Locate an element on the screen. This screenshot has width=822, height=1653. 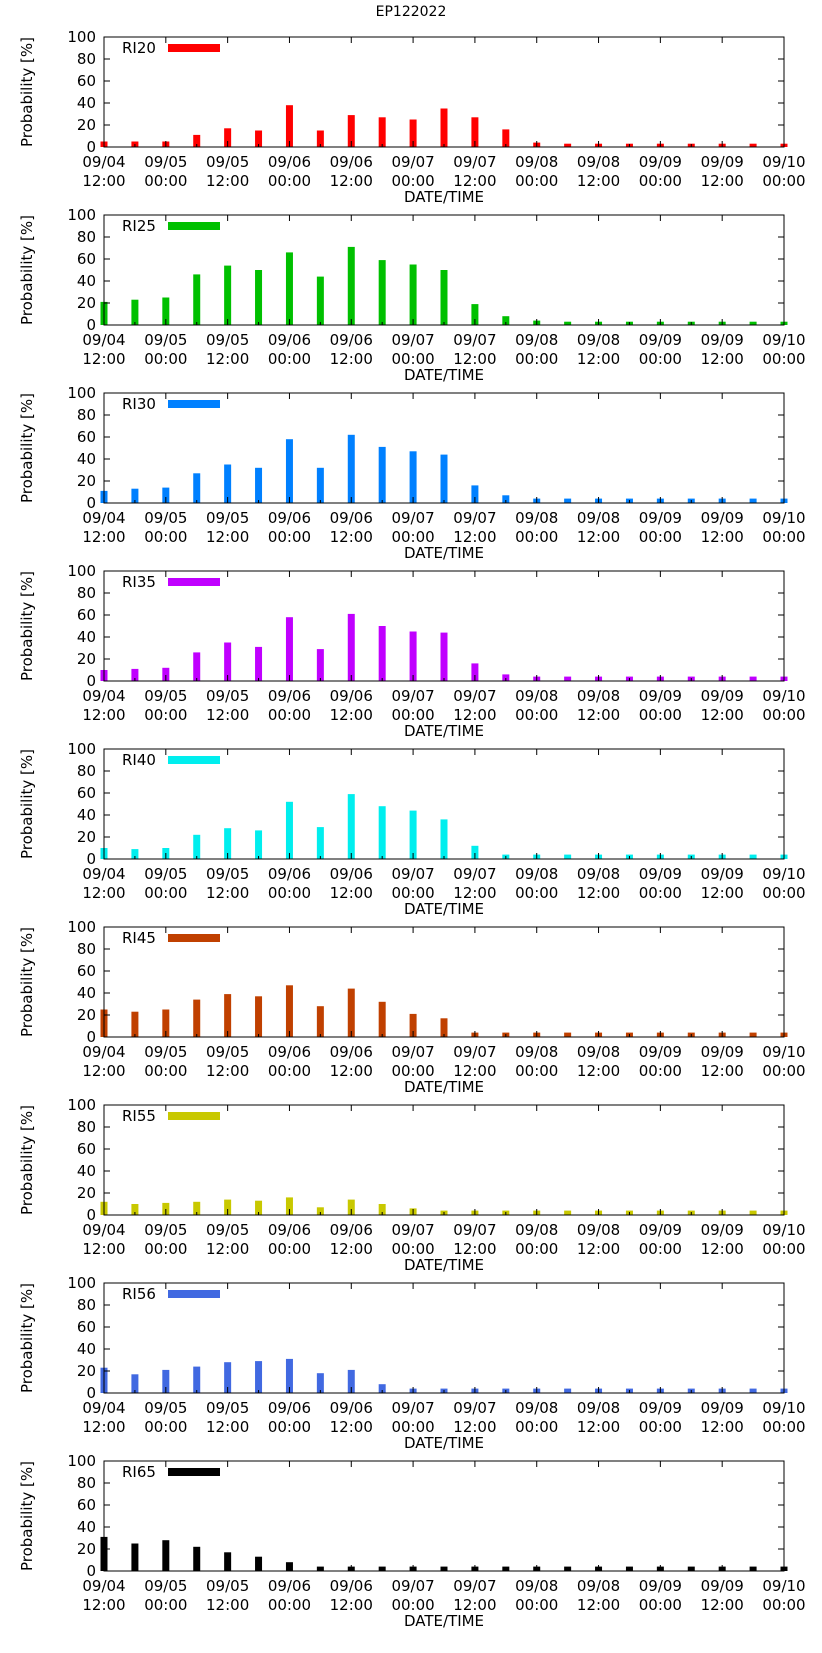
legend-label: RI40 is located at coordinates (139, 760).